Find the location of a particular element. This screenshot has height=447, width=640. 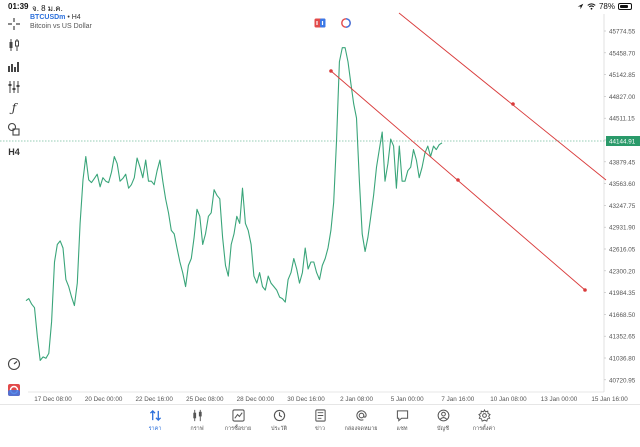

nav-quotes: ราคา is located at coordinates (155, 421).